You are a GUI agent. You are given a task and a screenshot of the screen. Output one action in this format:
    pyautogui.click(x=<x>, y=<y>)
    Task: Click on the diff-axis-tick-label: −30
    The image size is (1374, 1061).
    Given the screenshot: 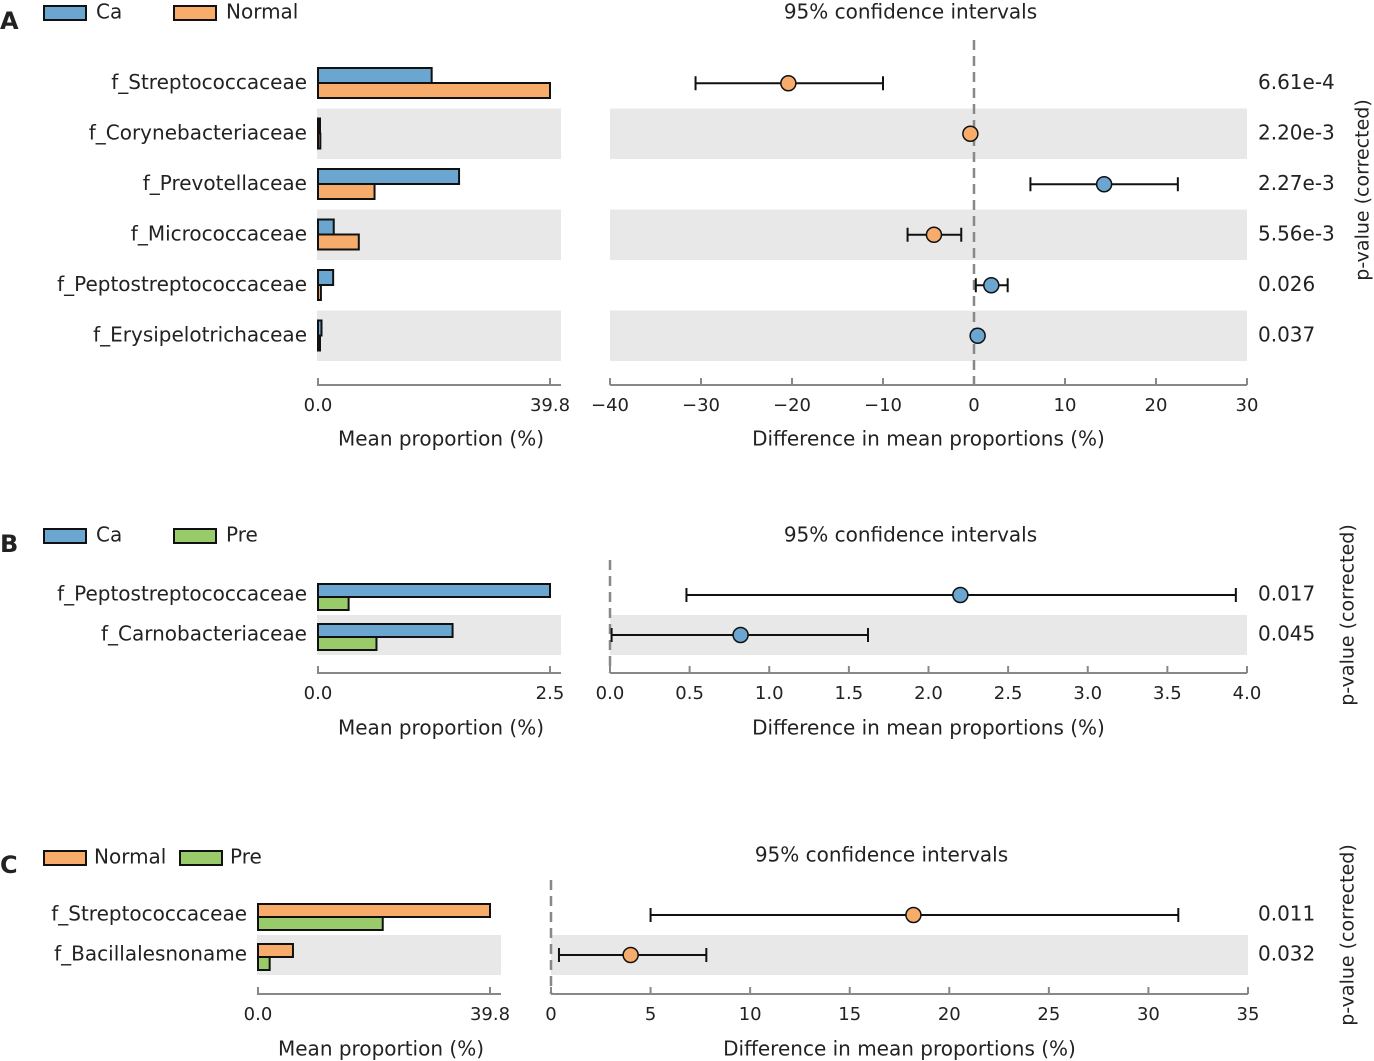 What is the action you would take?
    pyautogui.click(x=701, y=405)
    